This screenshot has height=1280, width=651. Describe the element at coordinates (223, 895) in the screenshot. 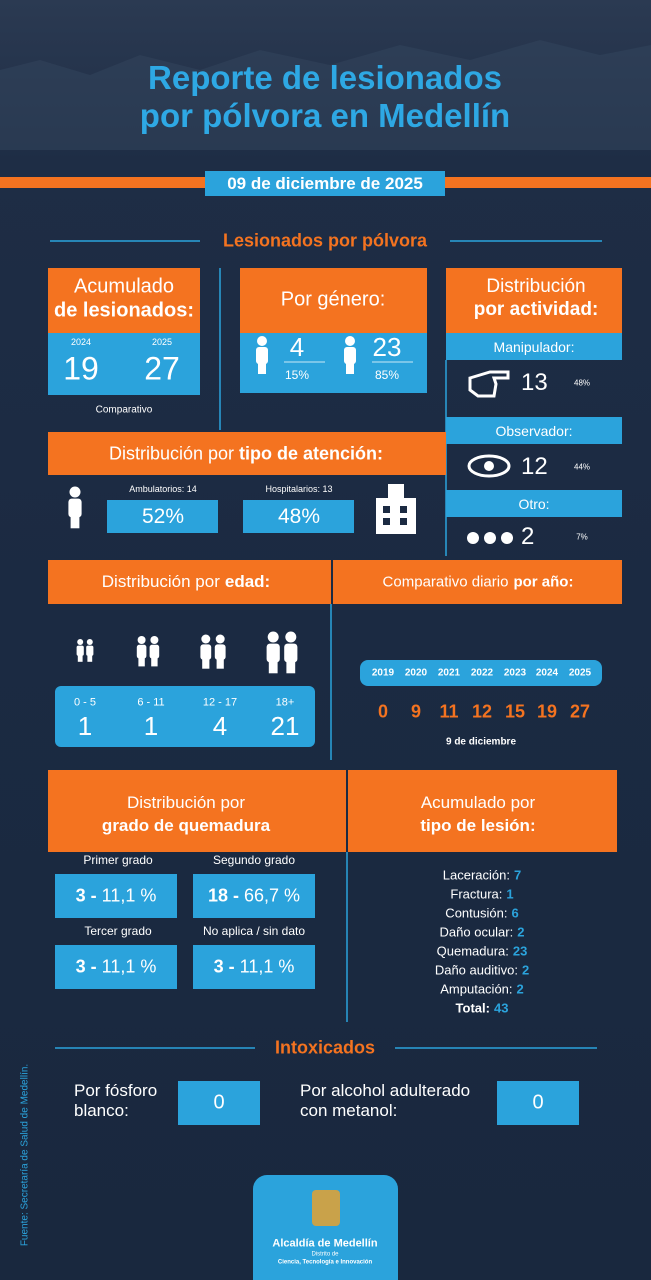

I see `burn-value-part: 18 -` at that location.